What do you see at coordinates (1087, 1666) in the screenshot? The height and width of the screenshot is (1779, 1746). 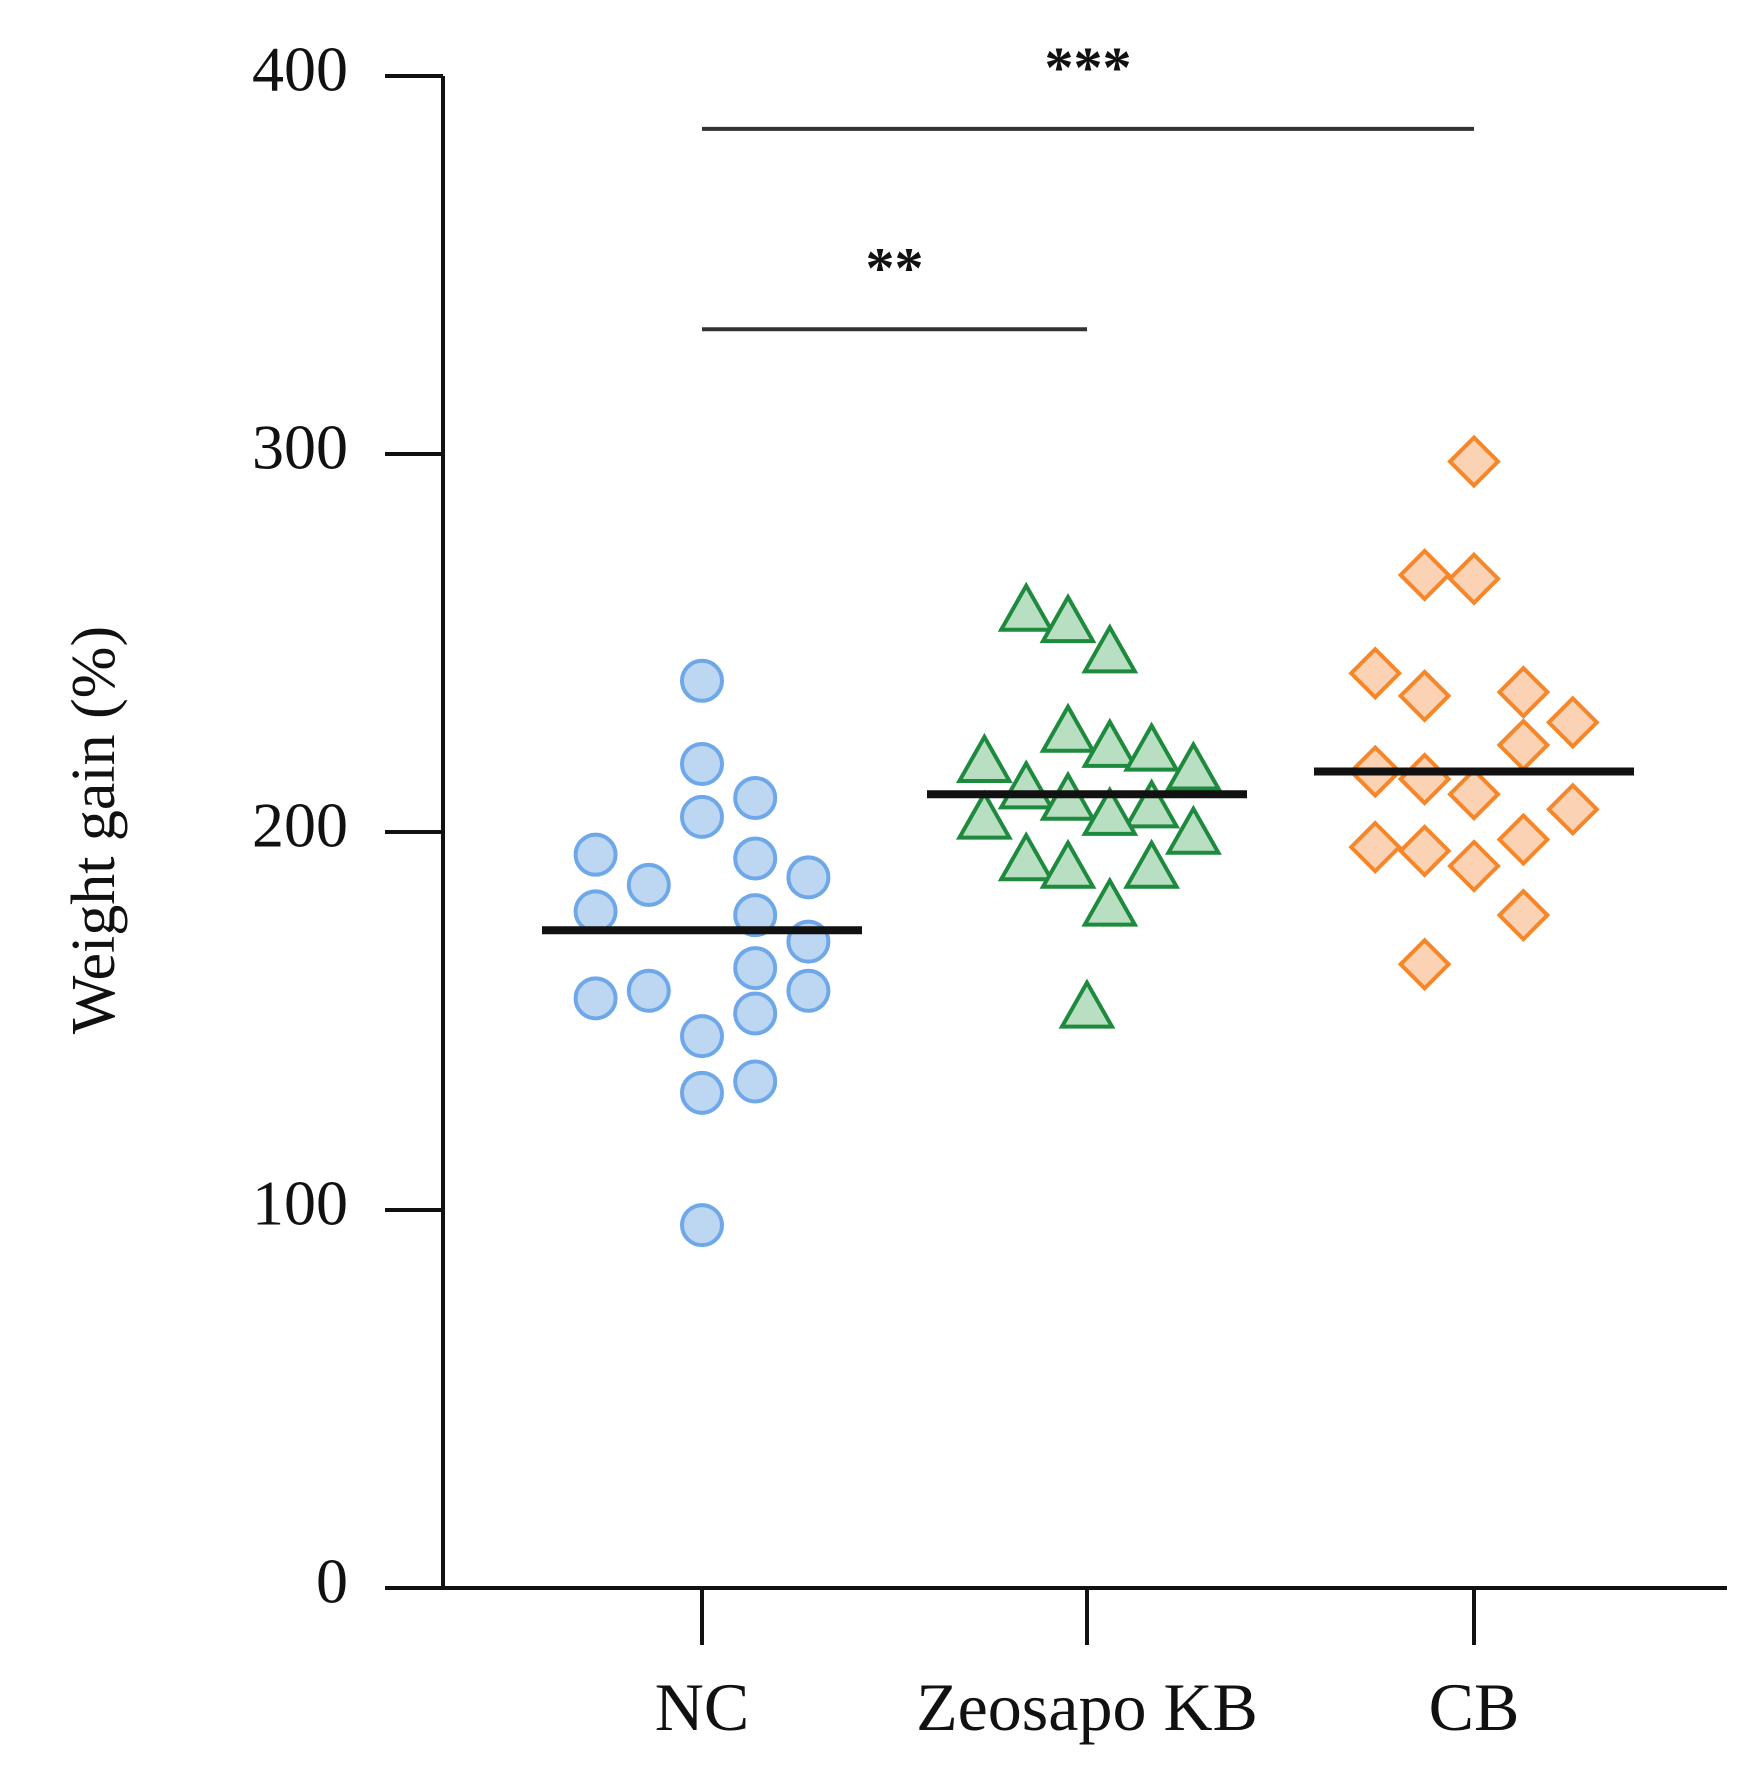 I see `x-ticks: NC Zeosapo KB CB` at bounding box center [1087, 1666].